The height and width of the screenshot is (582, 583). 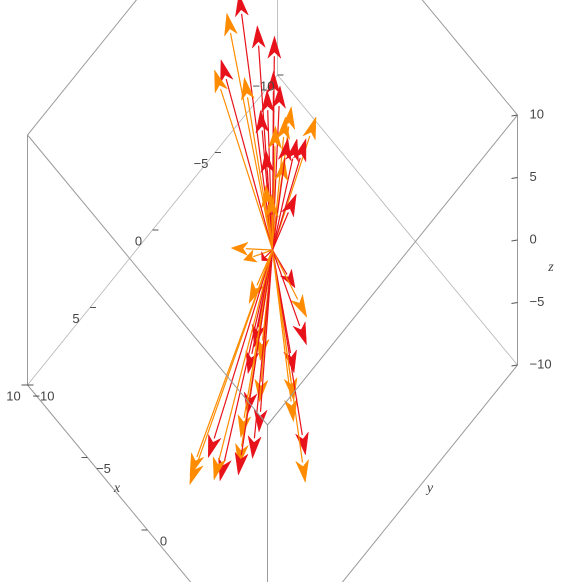 I want to click on z-tick-label-3: 5, so click(x=533, y=176).